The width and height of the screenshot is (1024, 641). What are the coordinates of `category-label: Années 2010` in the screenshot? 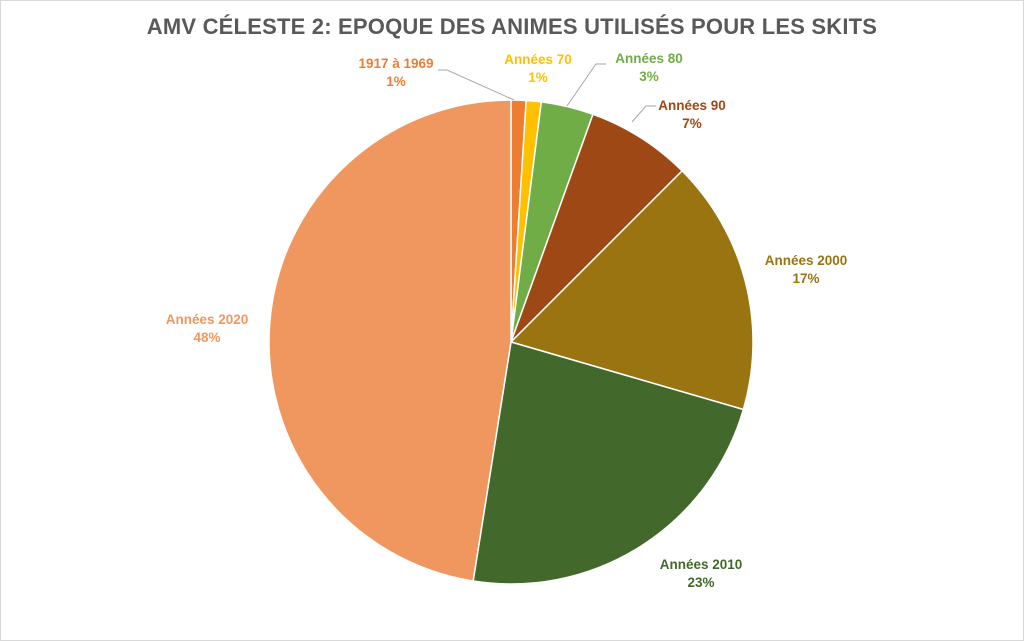 It's located at (701, 564).